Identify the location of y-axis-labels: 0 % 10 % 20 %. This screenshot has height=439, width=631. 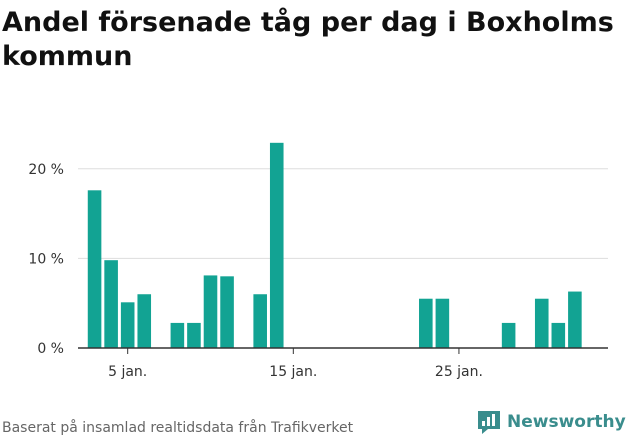
(46, 259).